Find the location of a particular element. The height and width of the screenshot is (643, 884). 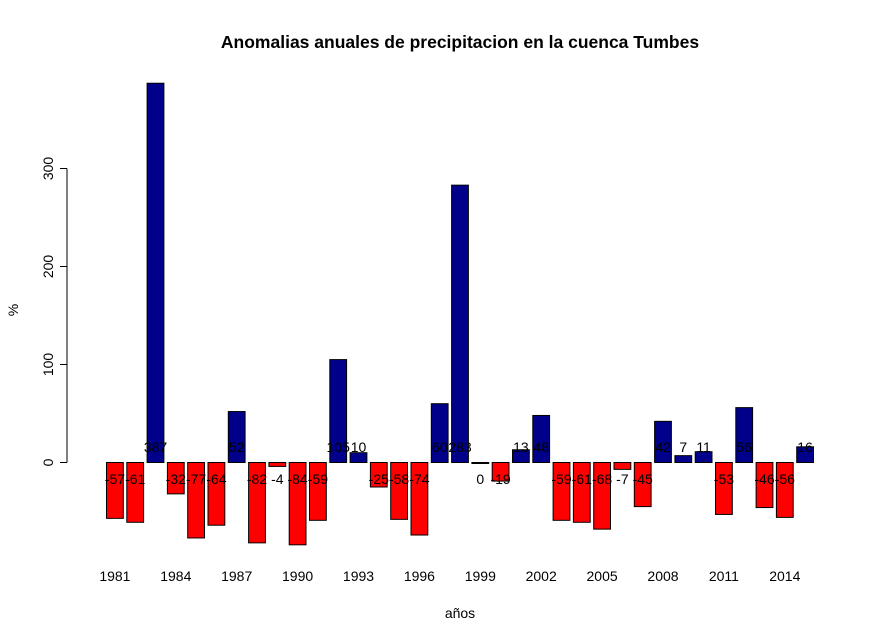

bar-value-label: -57 is located at coordinates (115, 479).